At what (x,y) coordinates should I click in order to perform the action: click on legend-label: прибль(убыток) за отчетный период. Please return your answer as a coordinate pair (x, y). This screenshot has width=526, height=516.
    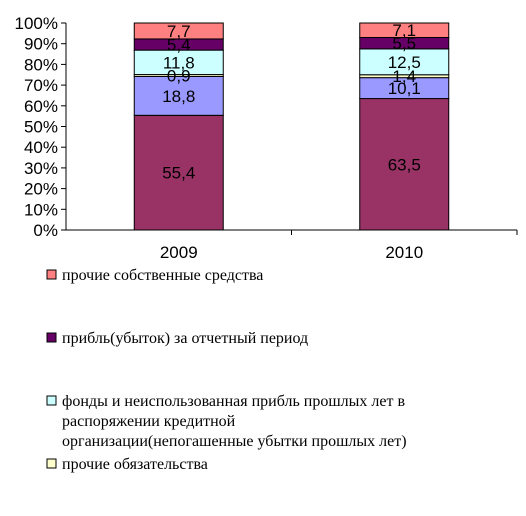
    Looking at the image, I should click on (185, 338).